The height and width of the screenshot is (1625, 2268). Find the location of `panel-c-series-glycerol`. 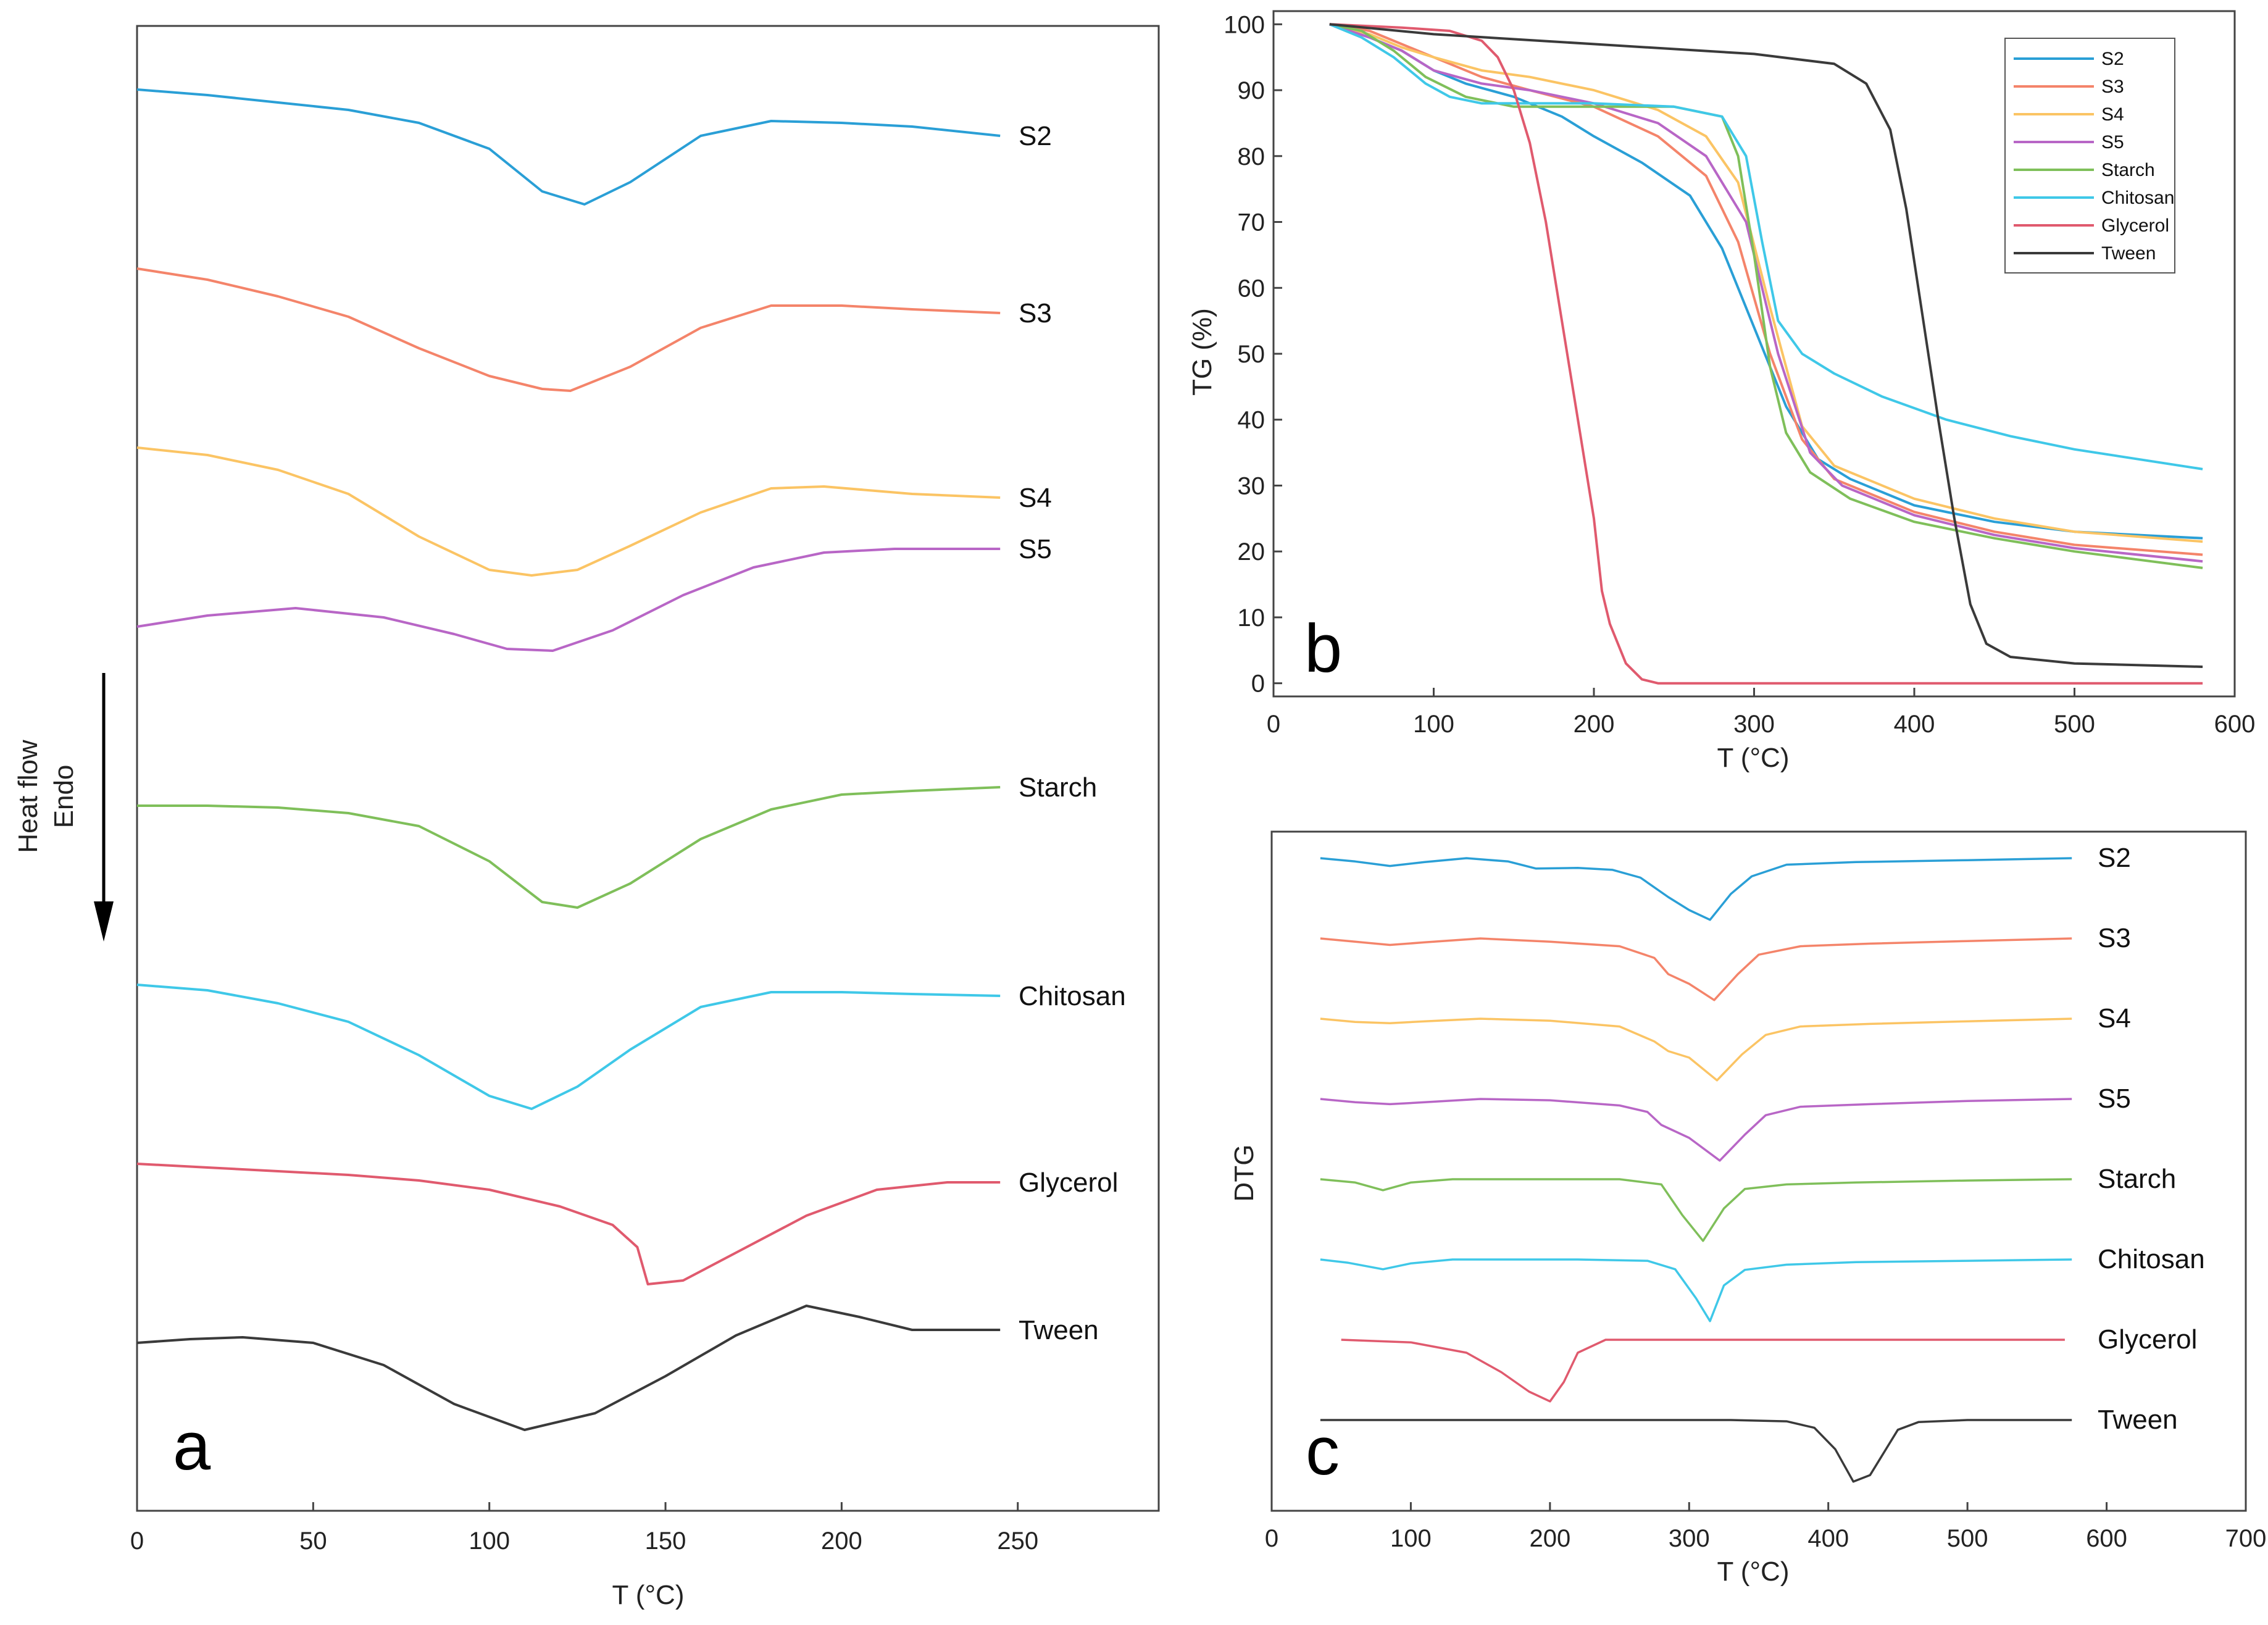

panel-c-series-glycerol is located at coordinates (1703, 1371).